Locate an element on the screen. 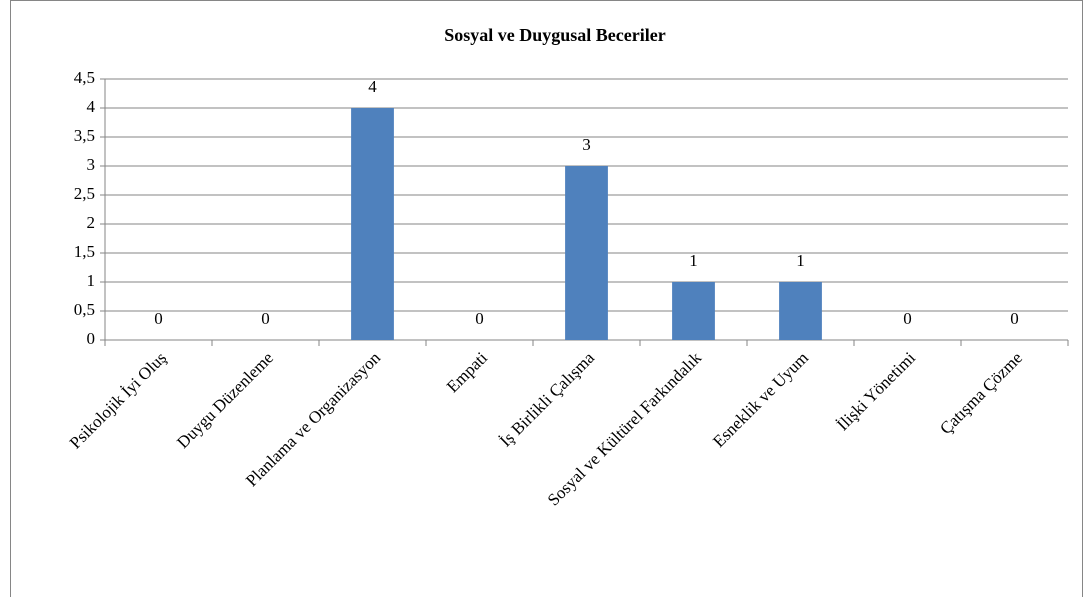 The height and width of the screenshot is (597, 1083). y-tick-label: 3,5 is located at coordinates (84, 135).